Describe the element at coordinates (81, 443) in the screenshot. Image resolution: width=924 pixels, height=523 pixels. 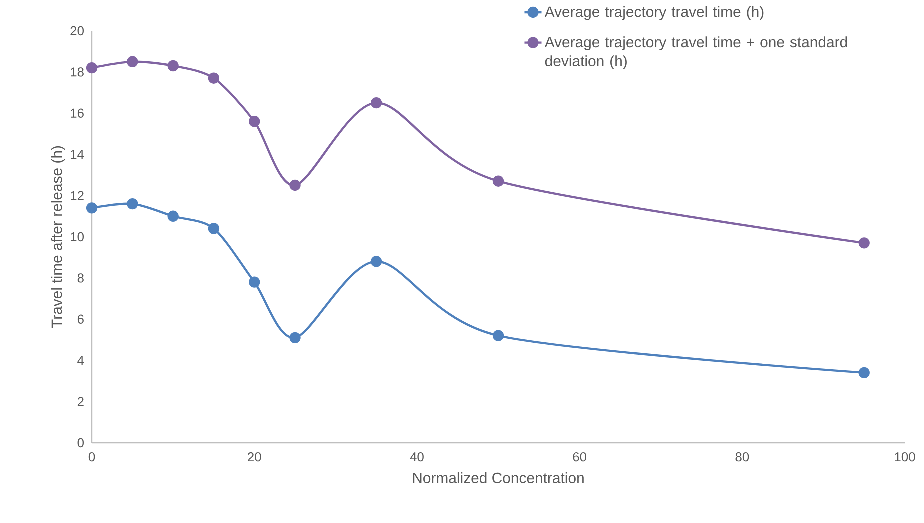
I see `y-tick-label: 0` at that location.